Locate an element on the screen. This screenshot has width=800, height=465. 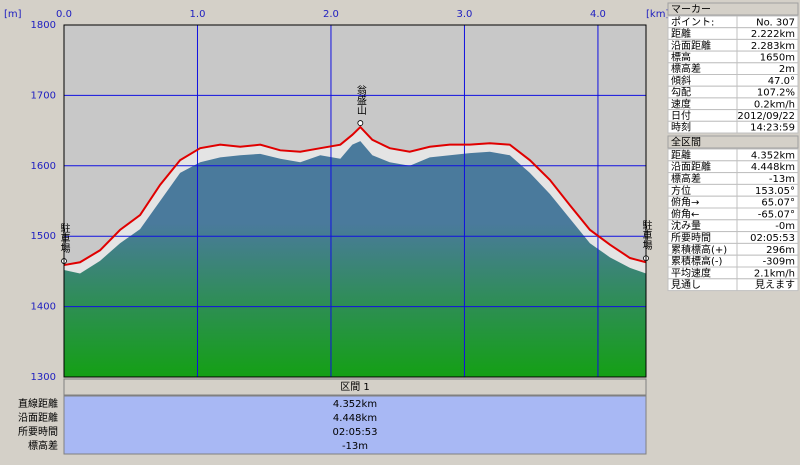
panel-value: -65.07° is located at coordinates (776, 214).